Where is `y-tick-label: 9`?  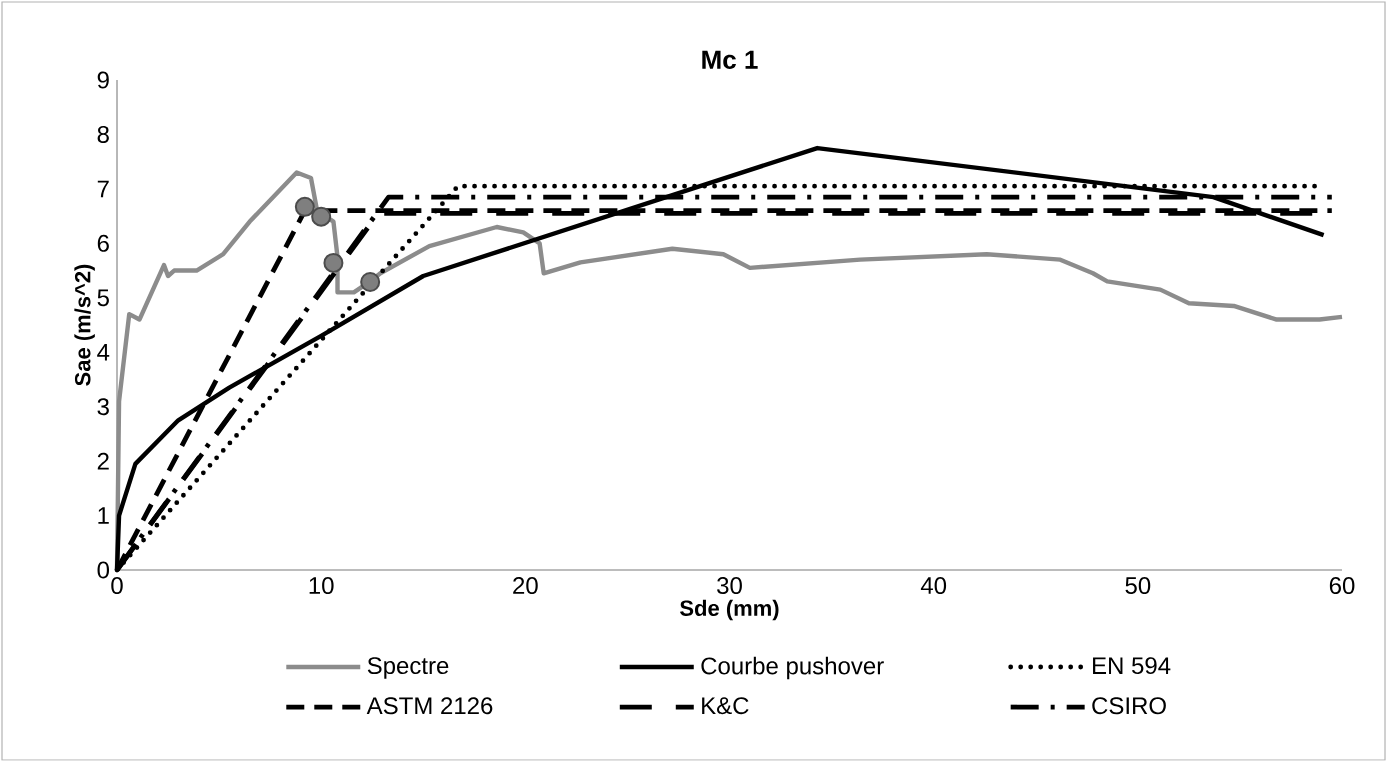 y-tick-label: 9 is located at coordinates (103, 80).